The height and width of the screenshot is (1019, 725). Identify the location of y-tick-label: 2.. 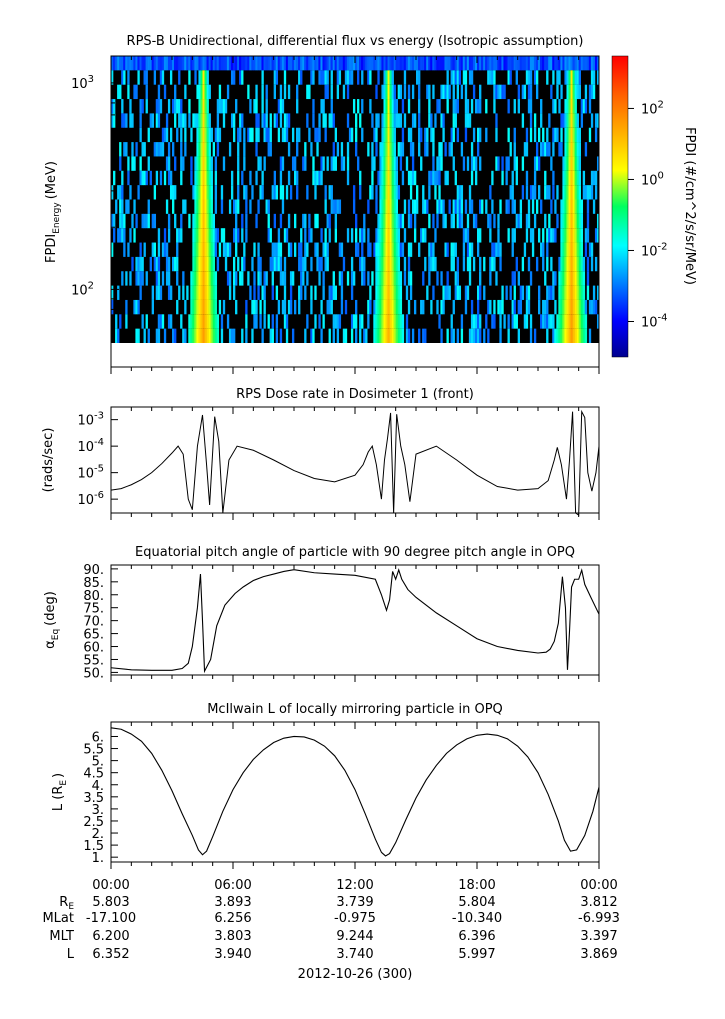
(98, 834).